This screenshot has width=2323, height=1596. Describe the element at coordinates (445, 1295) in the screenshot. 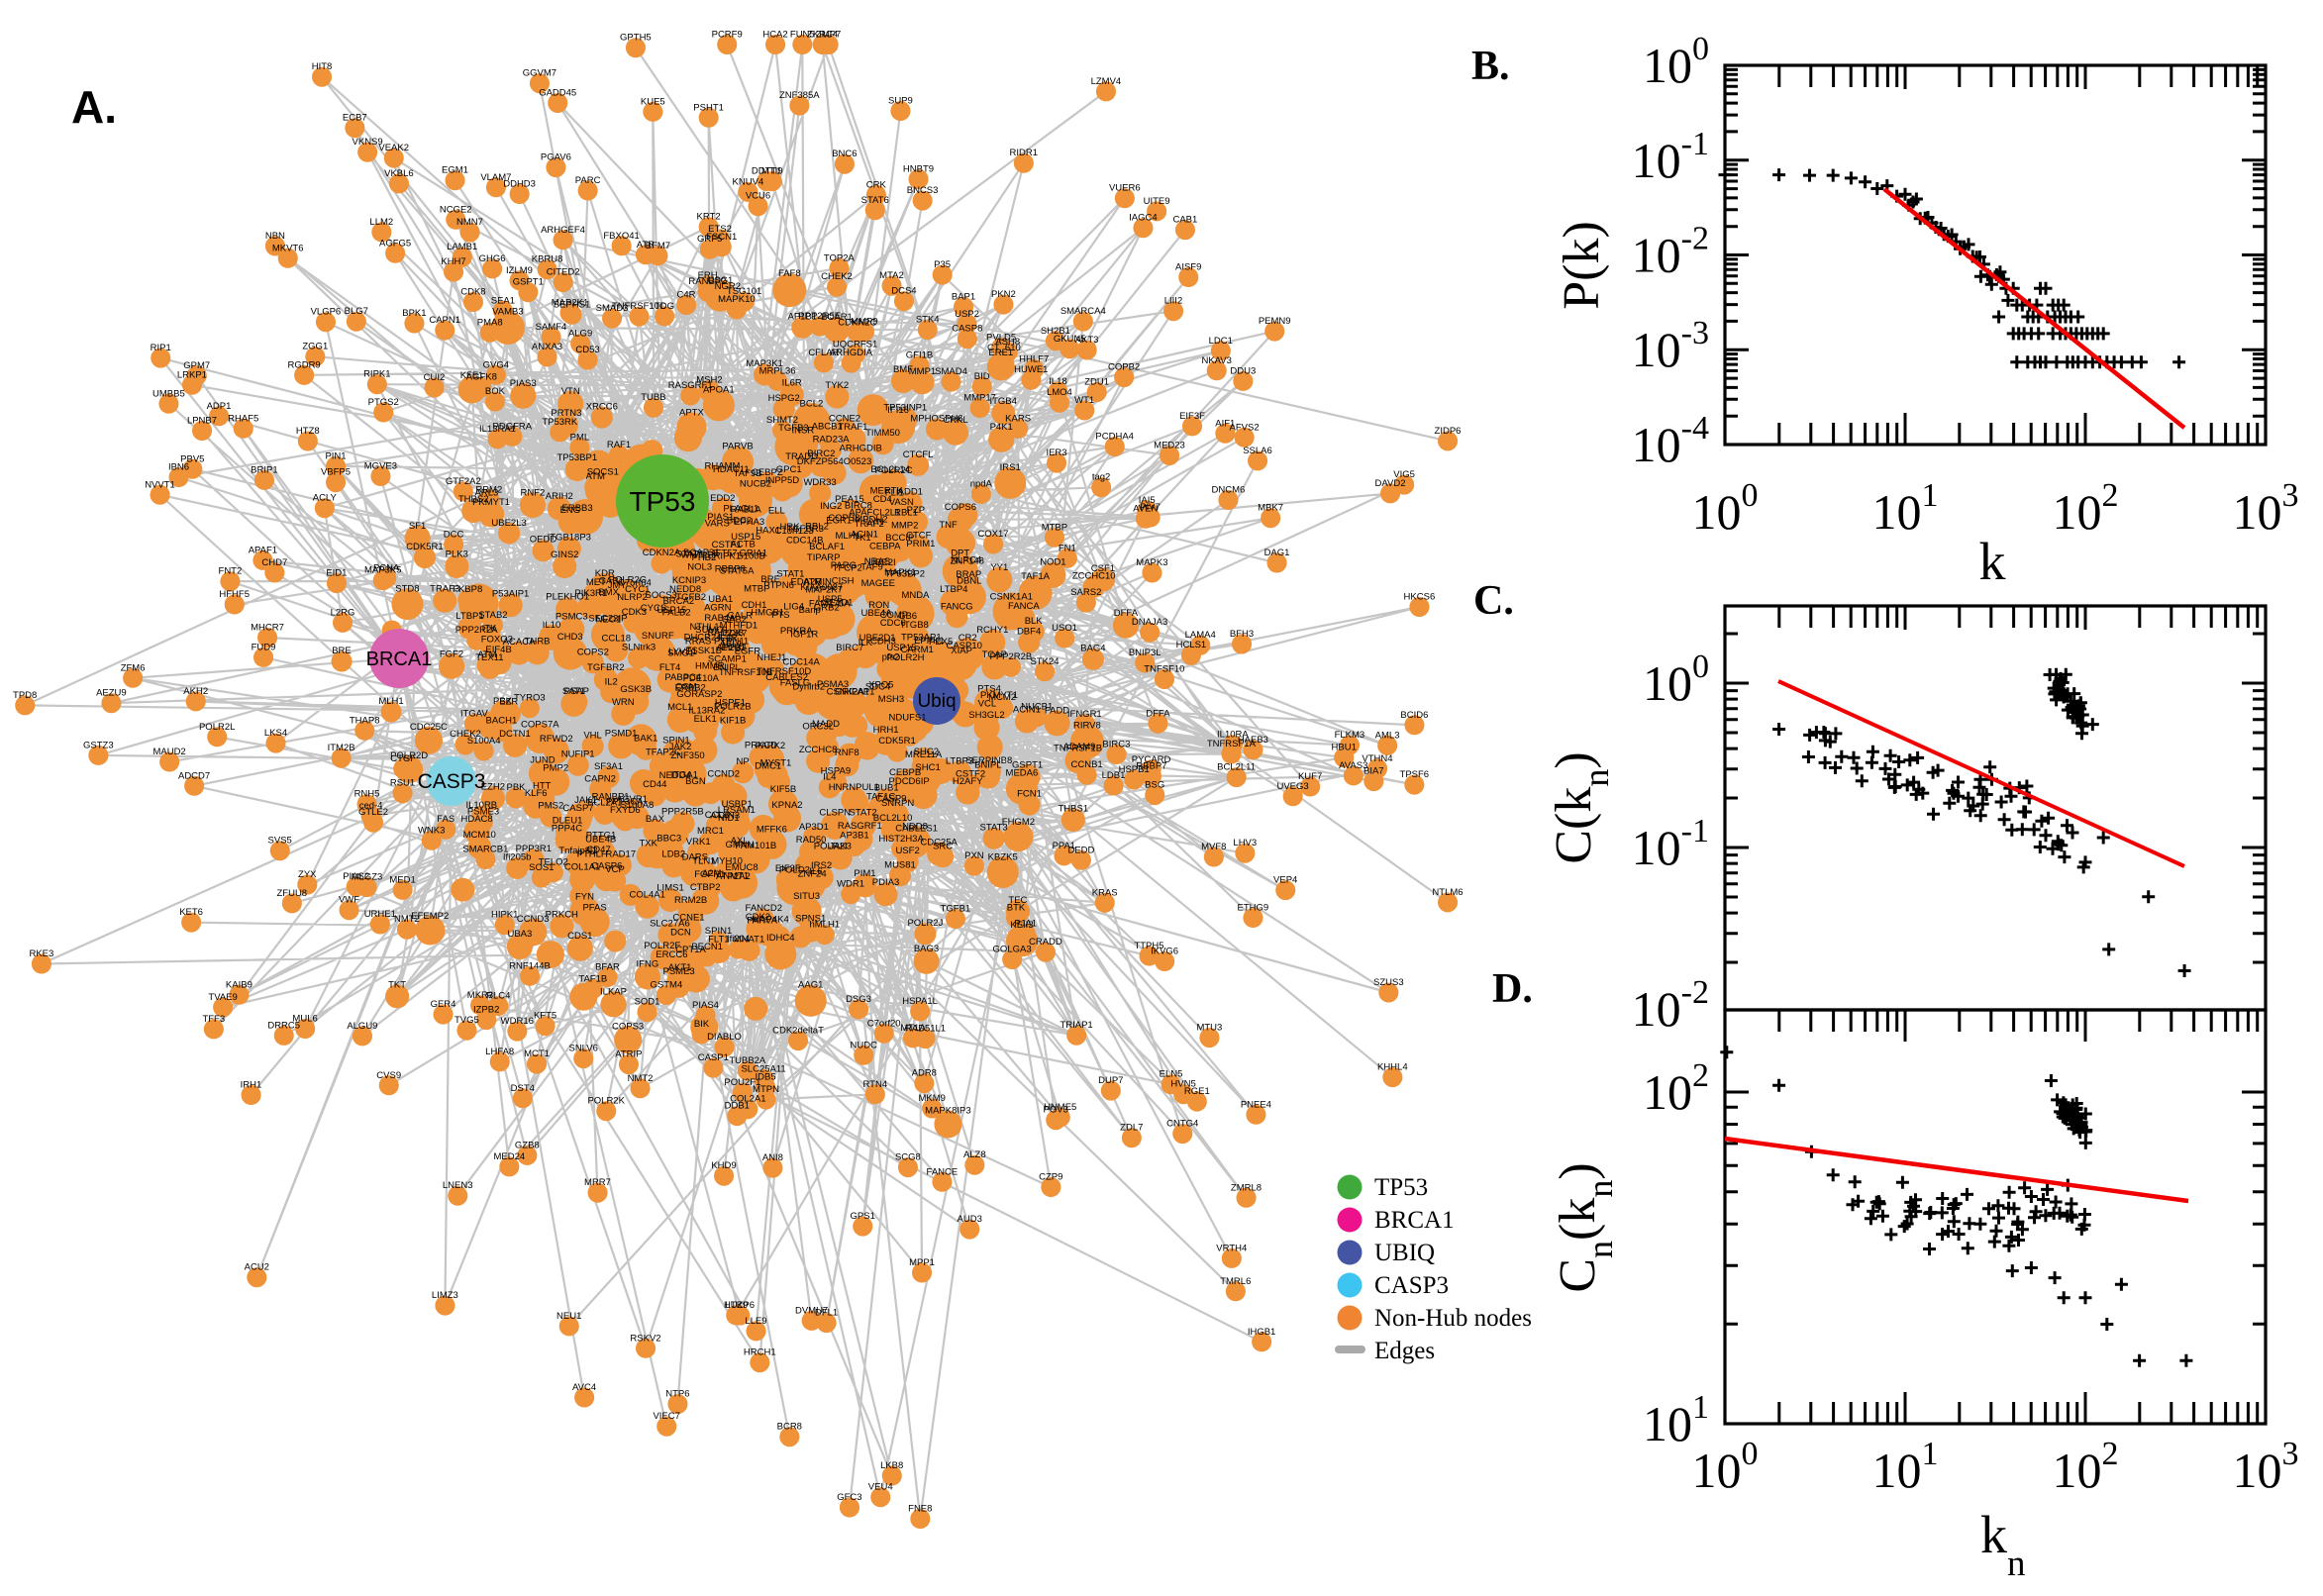

I see `svg-text: LIMZ3` at that location.